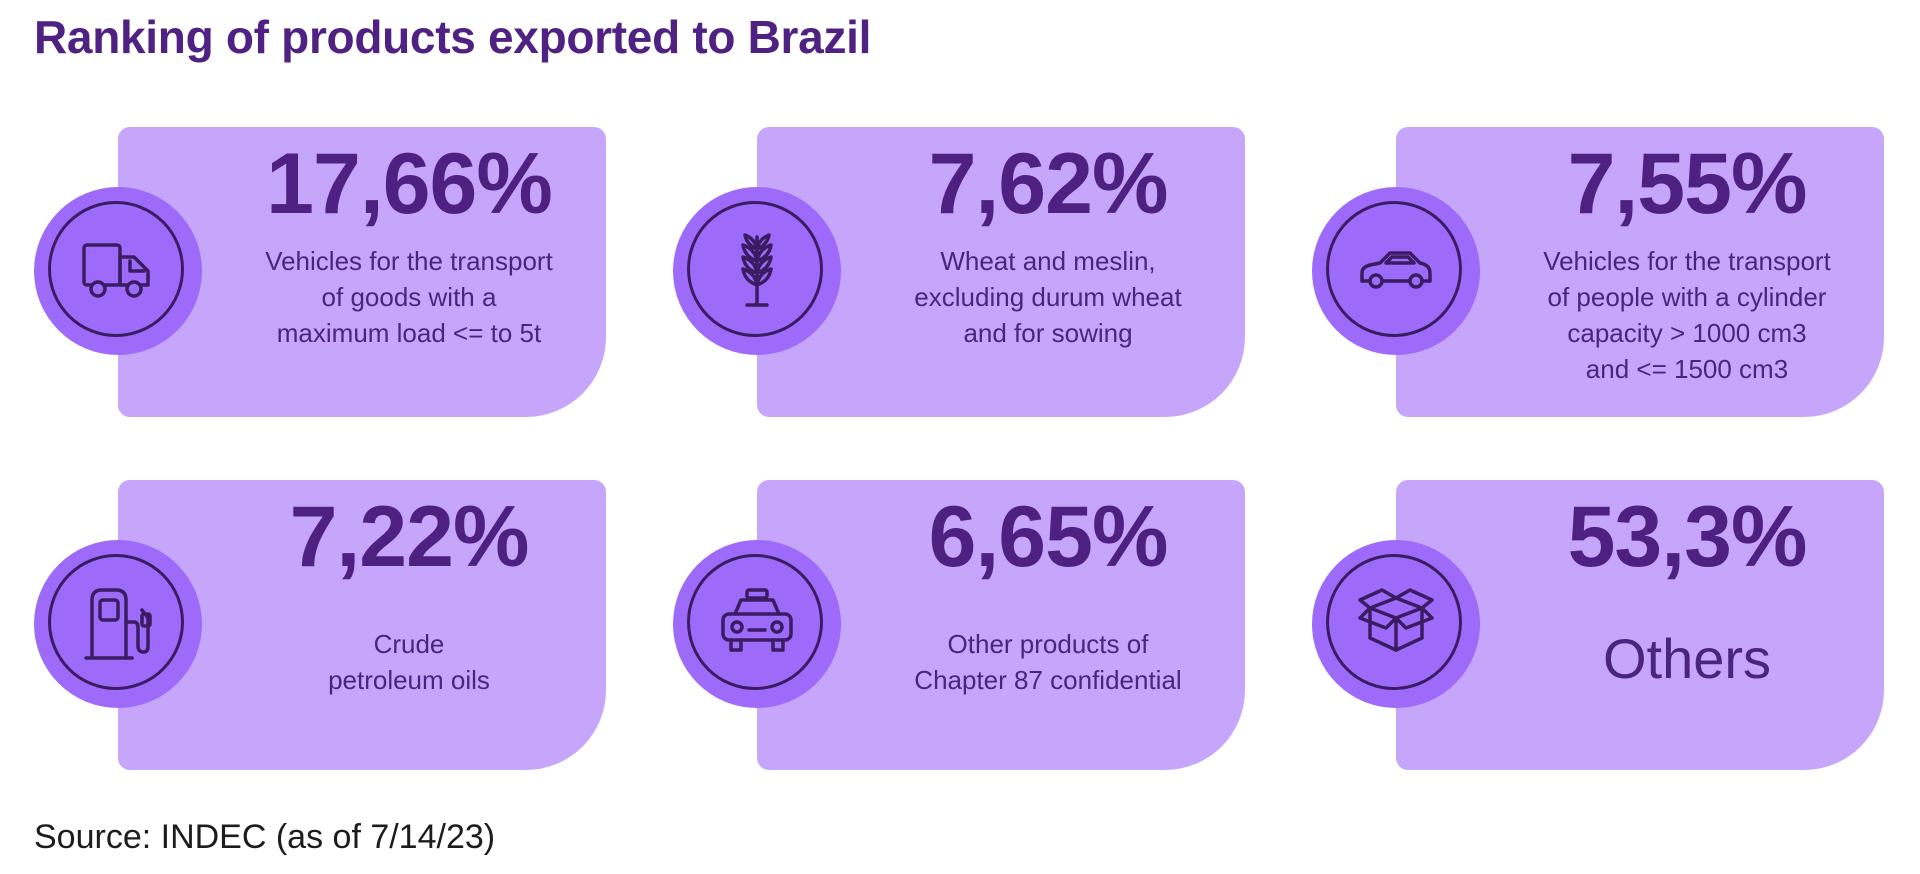  What do you see at coordinates (1687, 537) in the screenshot?
I see `share-value: 53,3%` at bounding box center [1687, 537].